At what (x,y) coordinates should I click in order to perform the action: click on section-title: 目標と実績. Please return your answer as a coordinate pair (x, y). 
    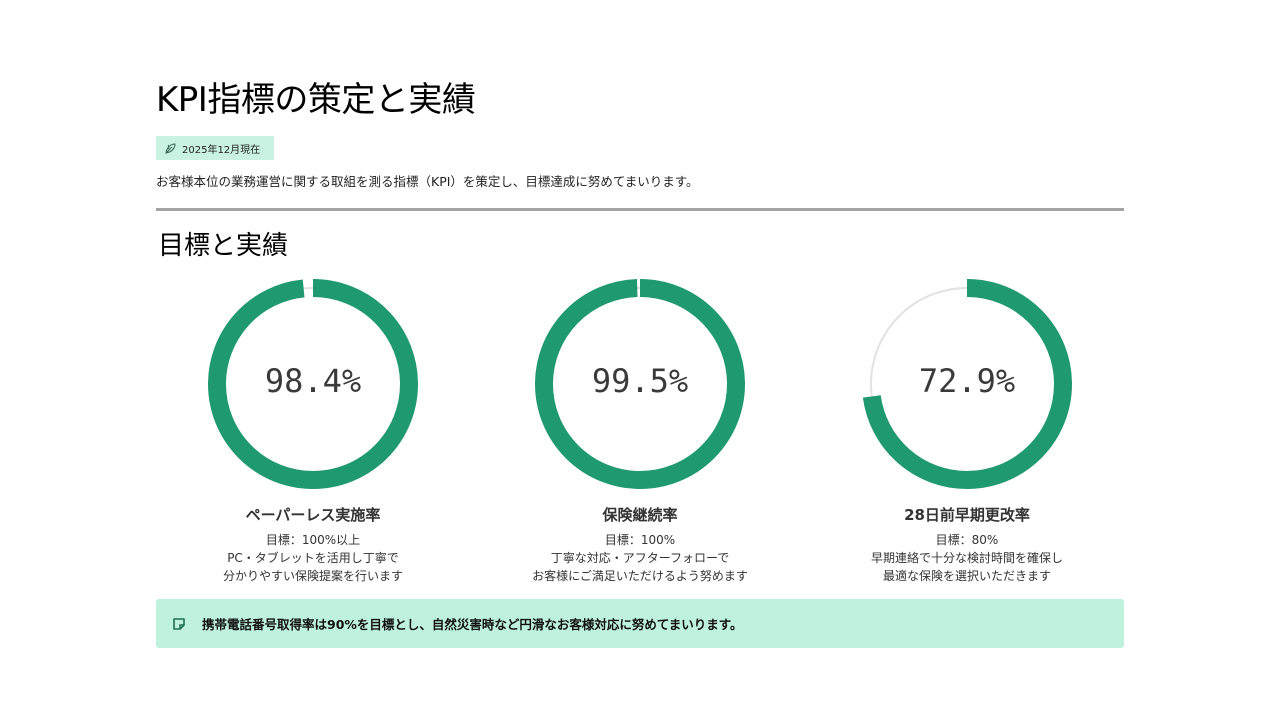
    Looking at the image, I should click on (223, 246).